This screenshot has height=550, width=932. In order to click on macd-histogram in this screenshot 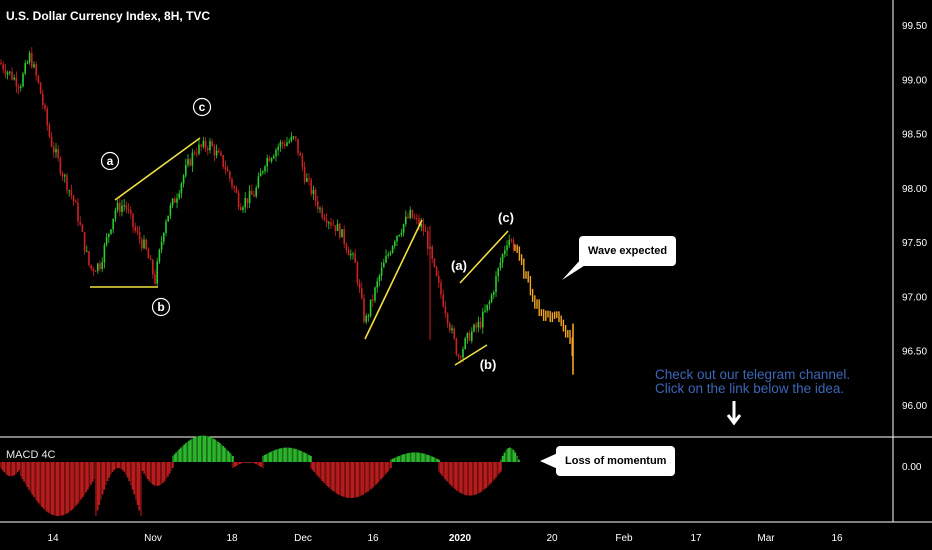, I will do `click(260, 475)`.